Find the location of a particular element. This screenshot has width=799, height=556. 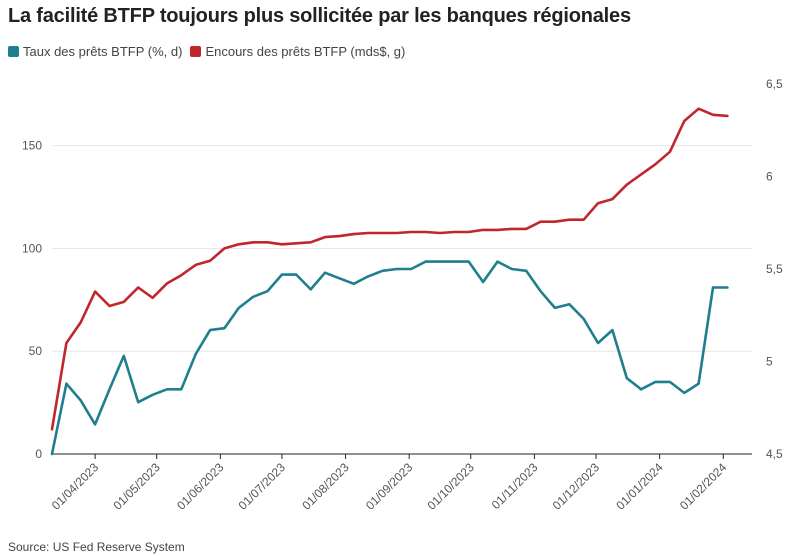

x-tick-label: 01/06/2023 is located at coordinates (200, 486).